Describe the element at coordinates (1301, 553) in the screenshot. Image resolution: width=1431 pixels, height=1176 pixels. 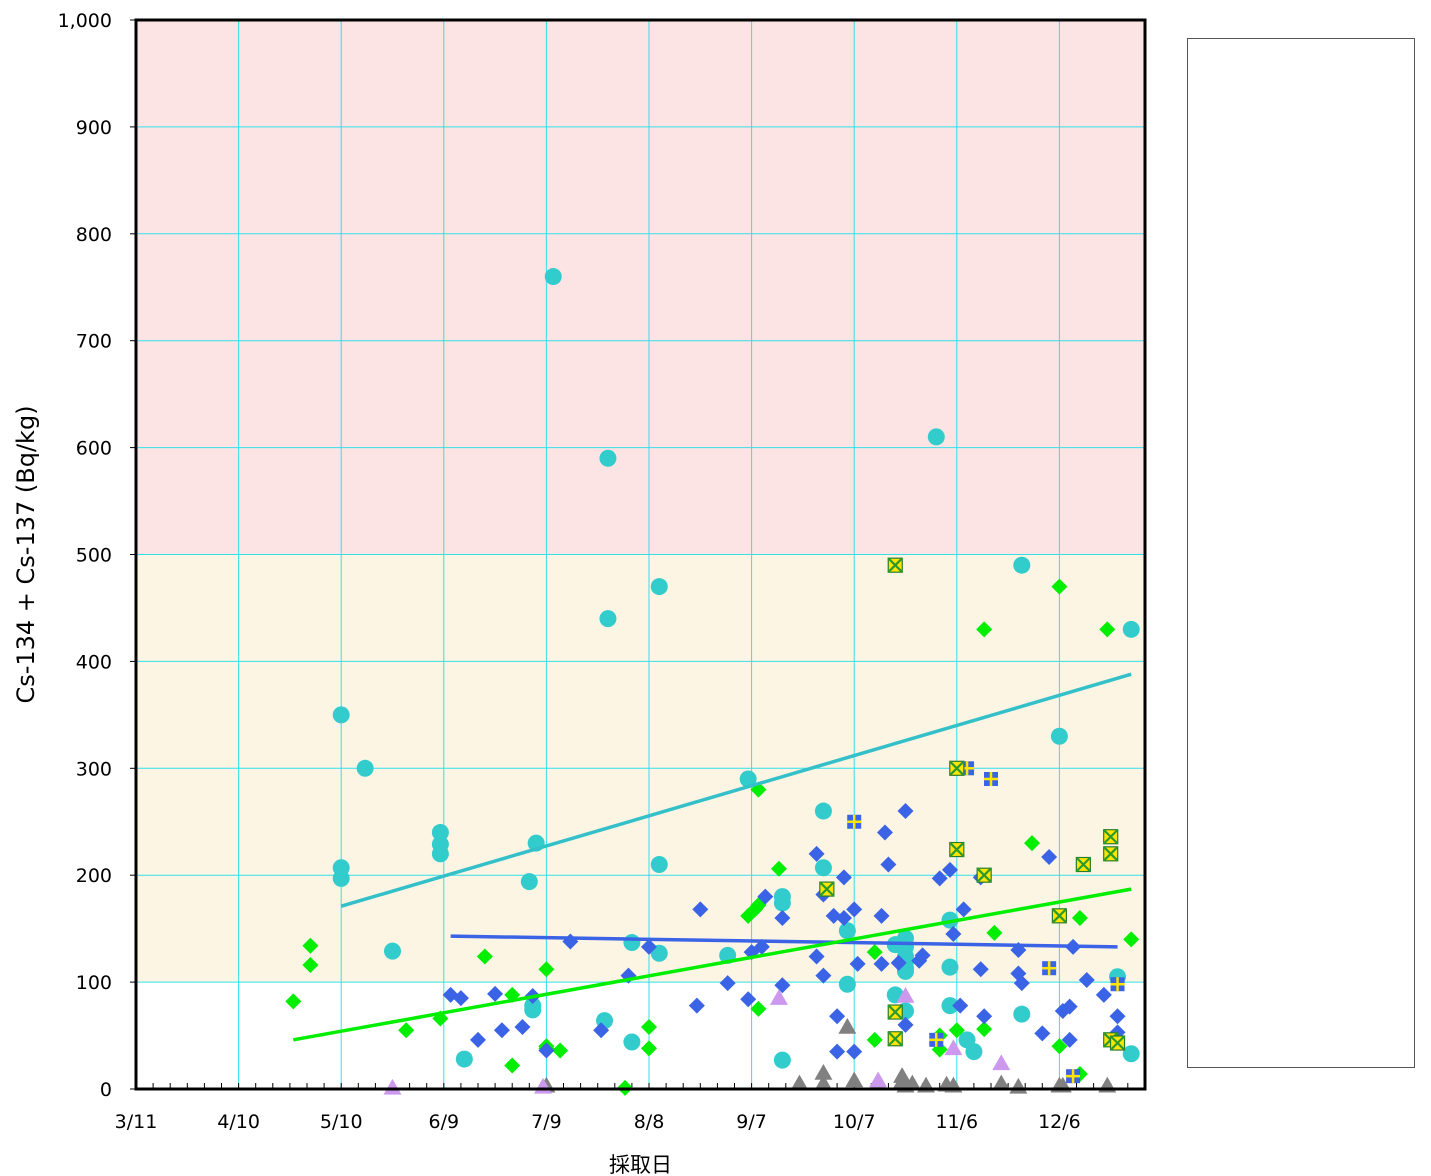
I see `legend-frame` at that location.